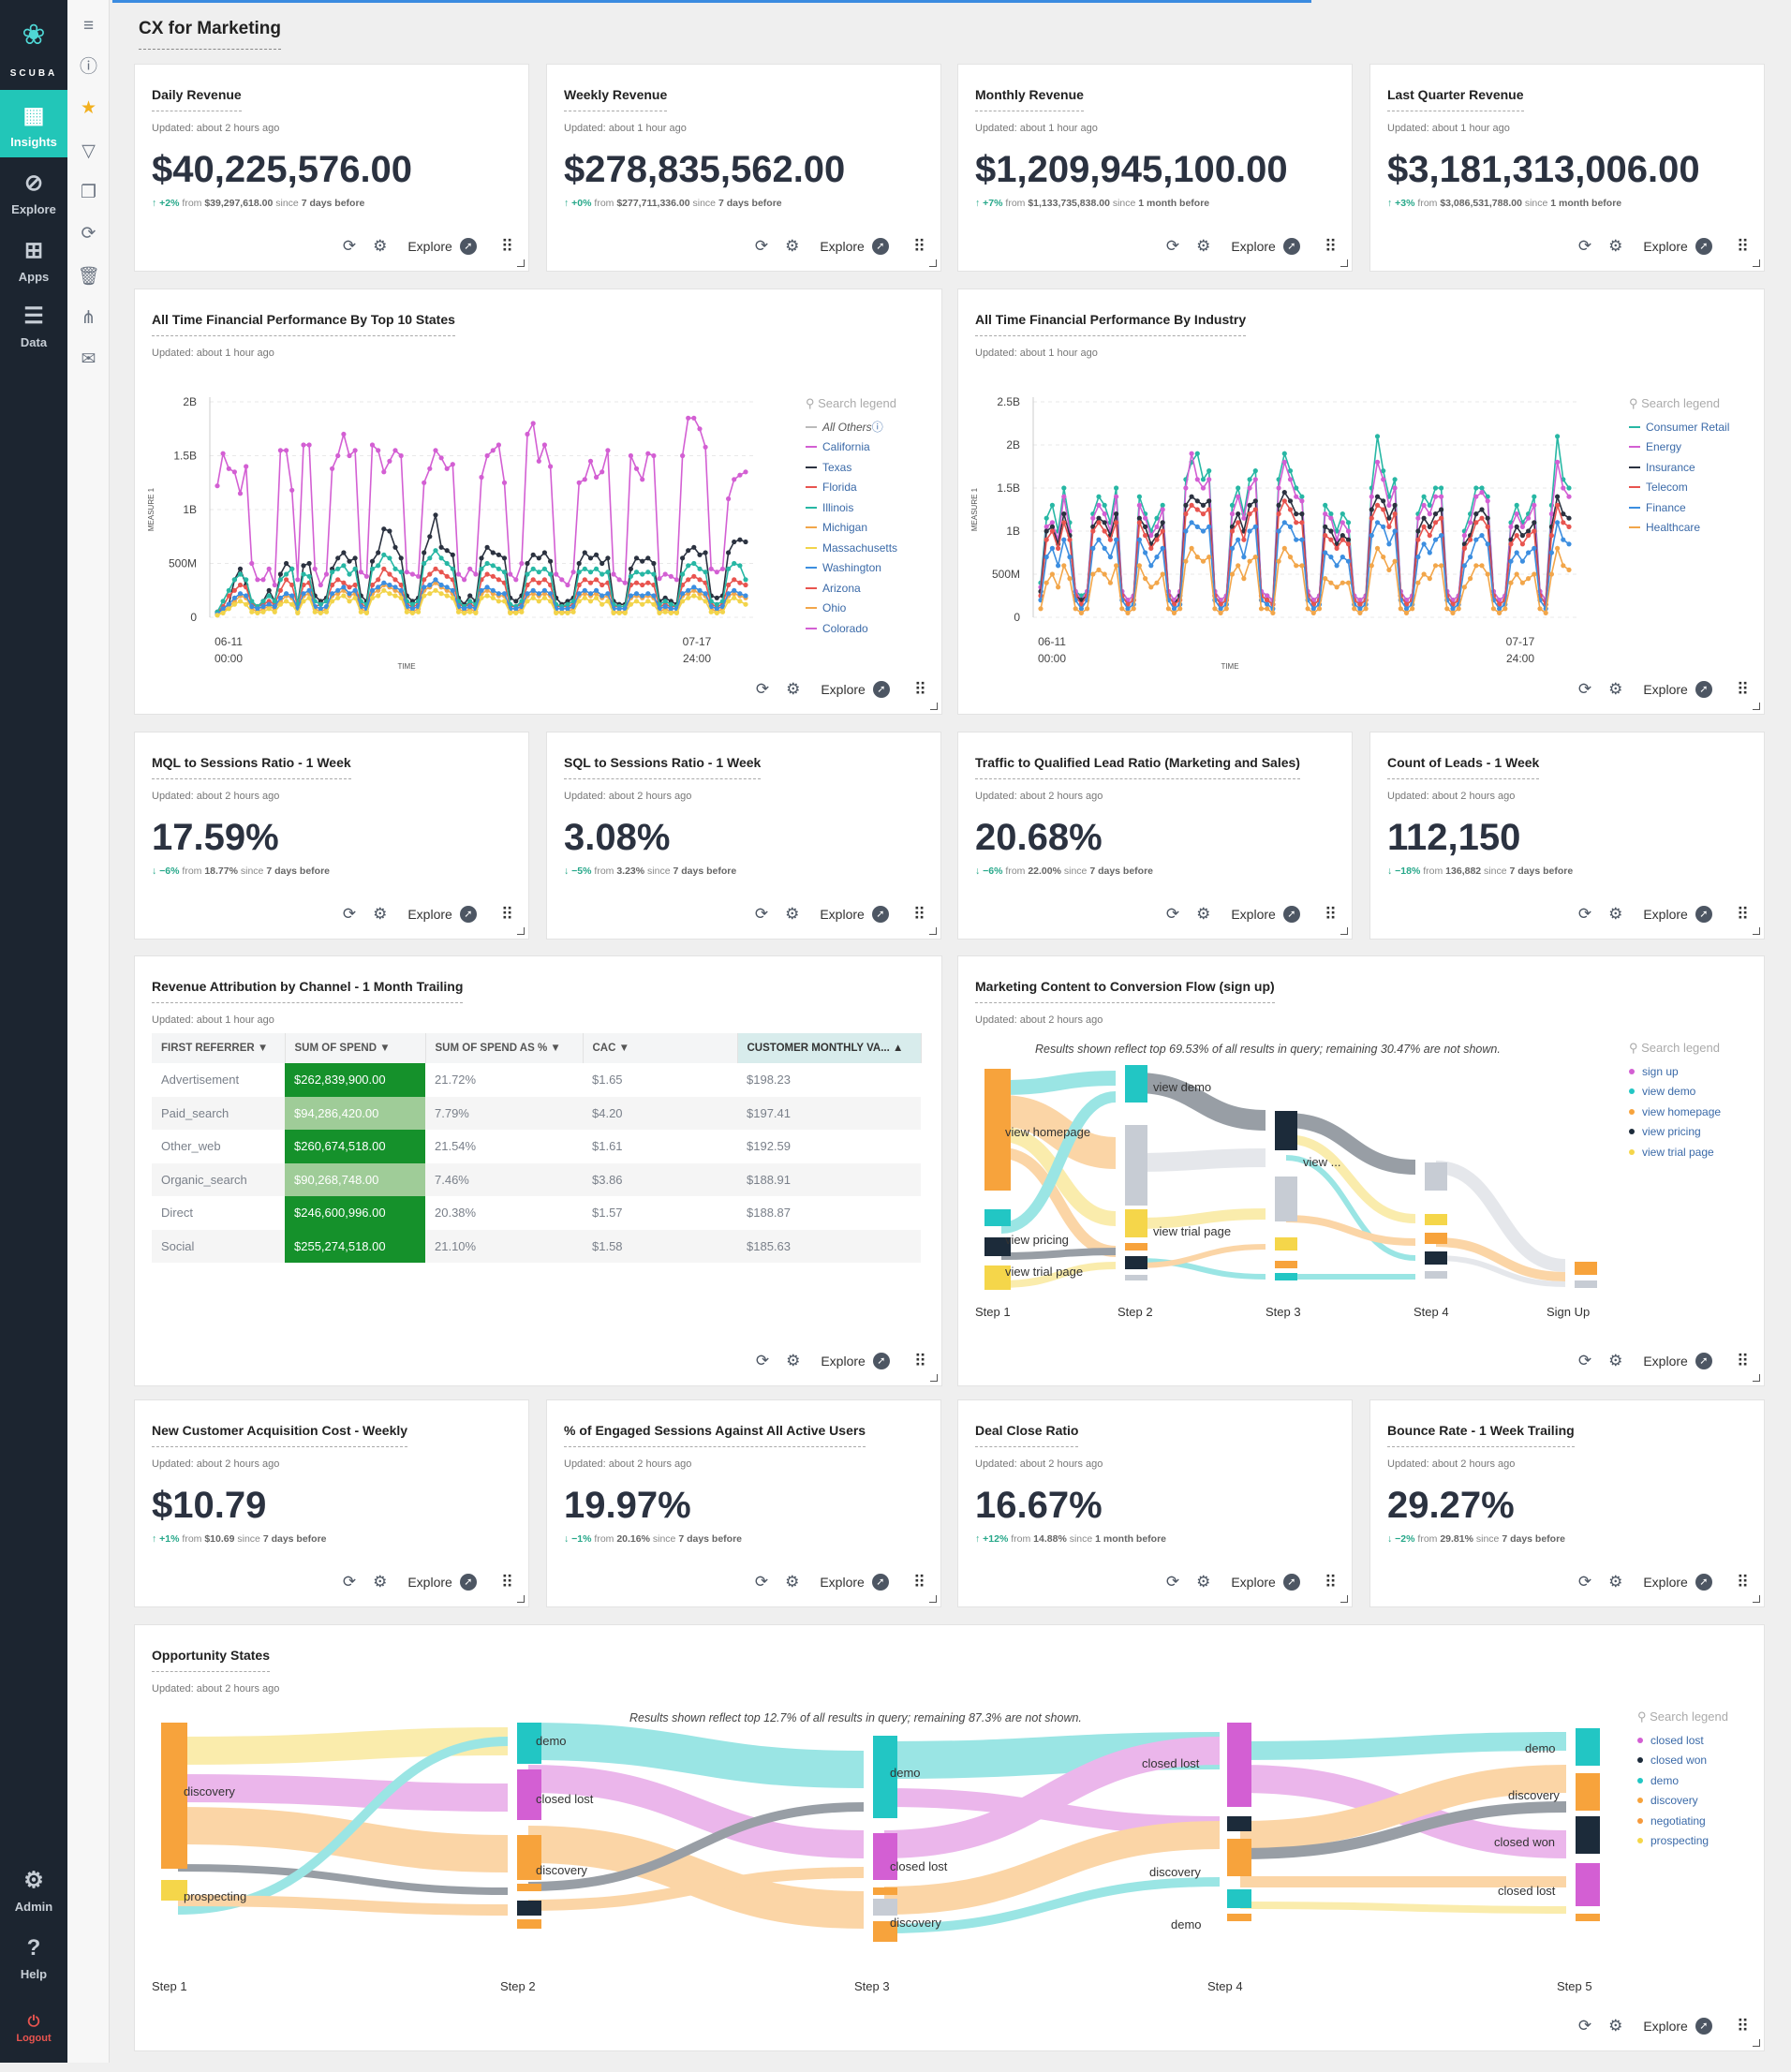 The width and height of the screenshot is (1791, 2072). Describe the element at coordinates (33, 1956) in the screenshot. I see `nav-help: ? Help` at that location.